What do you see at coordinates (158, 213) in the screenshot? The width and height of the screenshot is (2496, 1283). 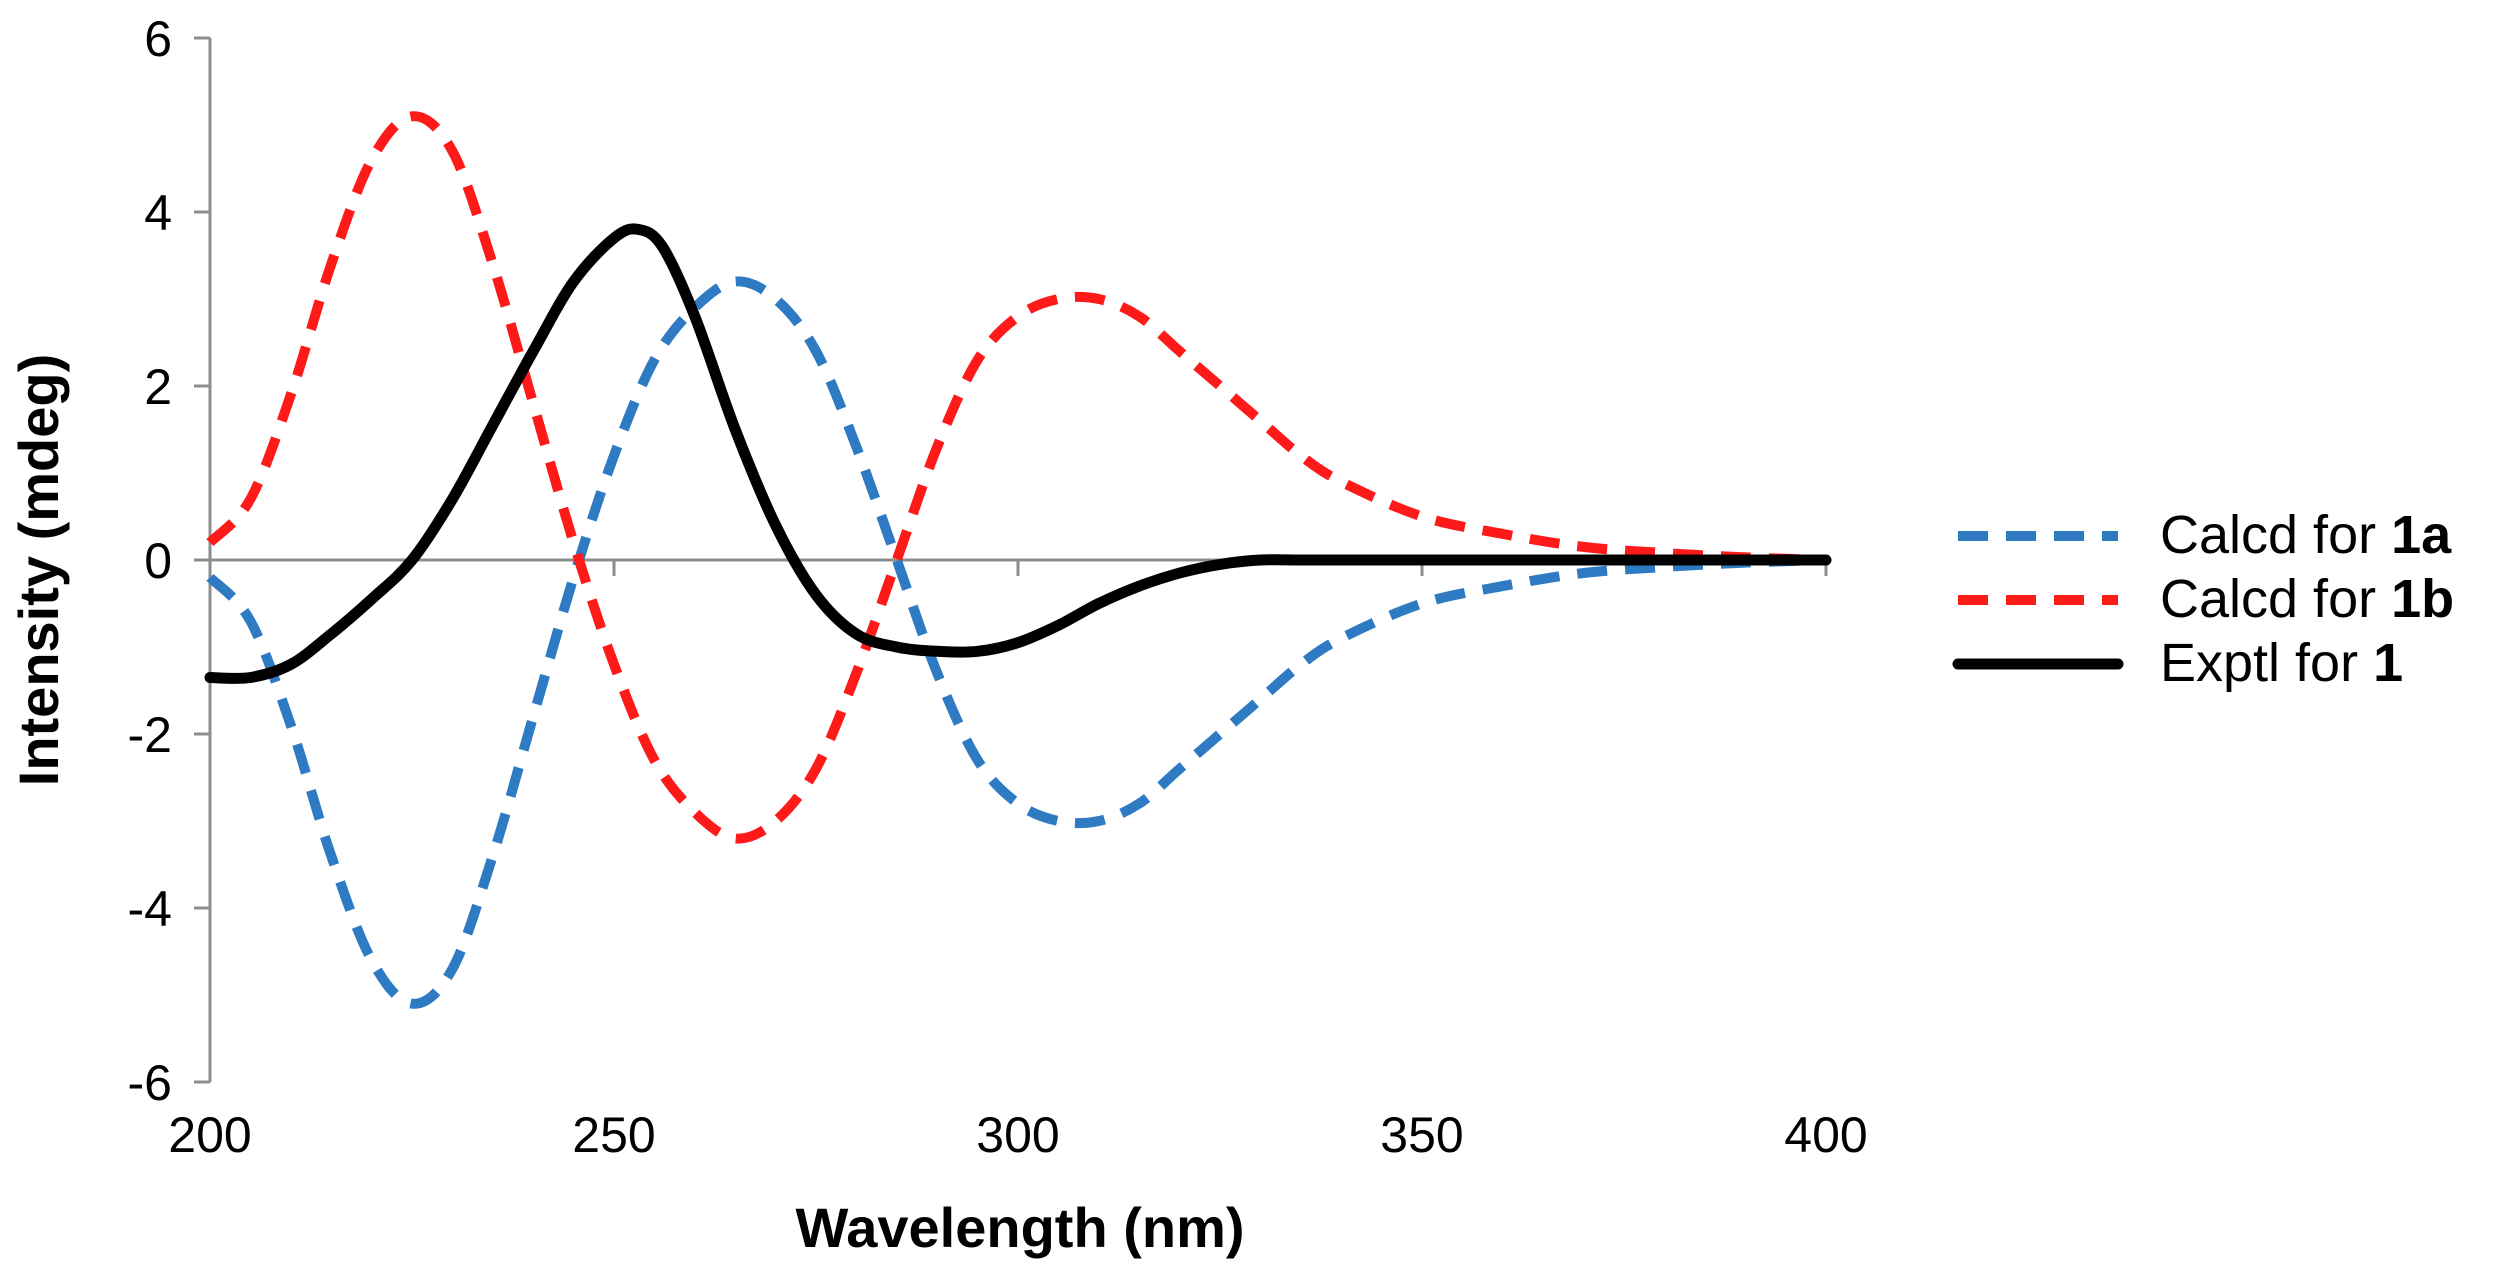 I see `y-tick-label: 4` at bounding box center [158, 213].